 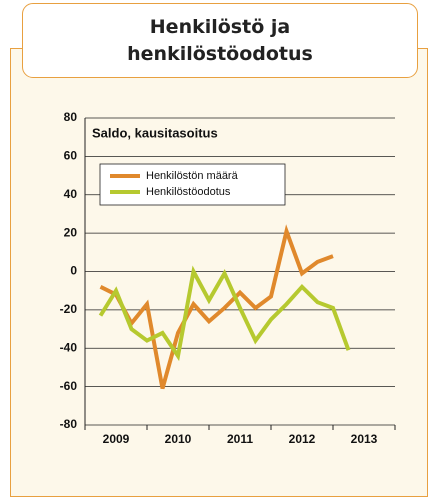 I want to click on y-tick-label: 20, so click(x=71, y=232).